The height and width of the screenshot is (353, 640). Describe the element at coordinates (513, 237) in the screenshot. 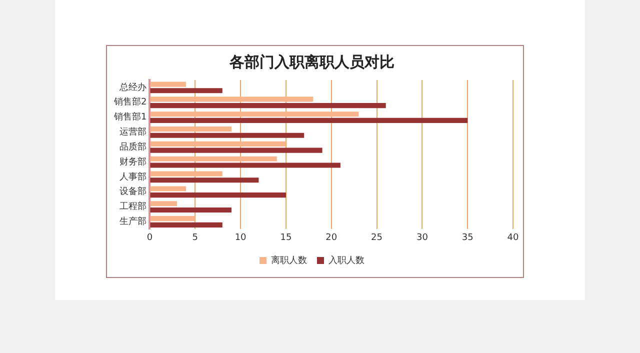

I see `x-tick-label: 40` at that location.